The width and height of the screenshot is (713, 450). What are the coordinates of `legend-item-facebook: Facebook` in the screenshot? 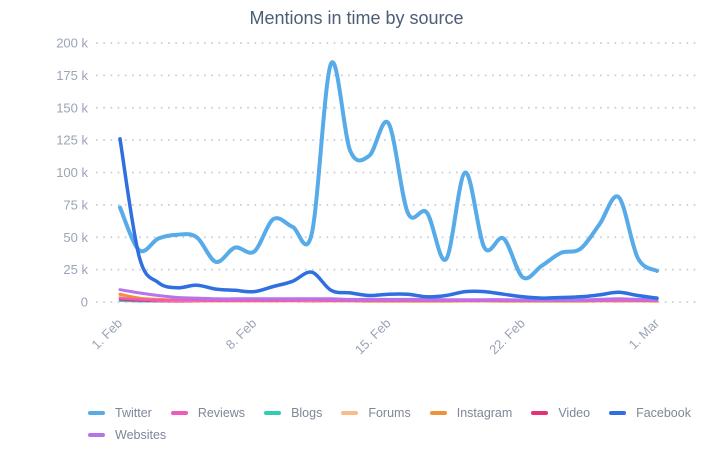 It's located at (650, 413).